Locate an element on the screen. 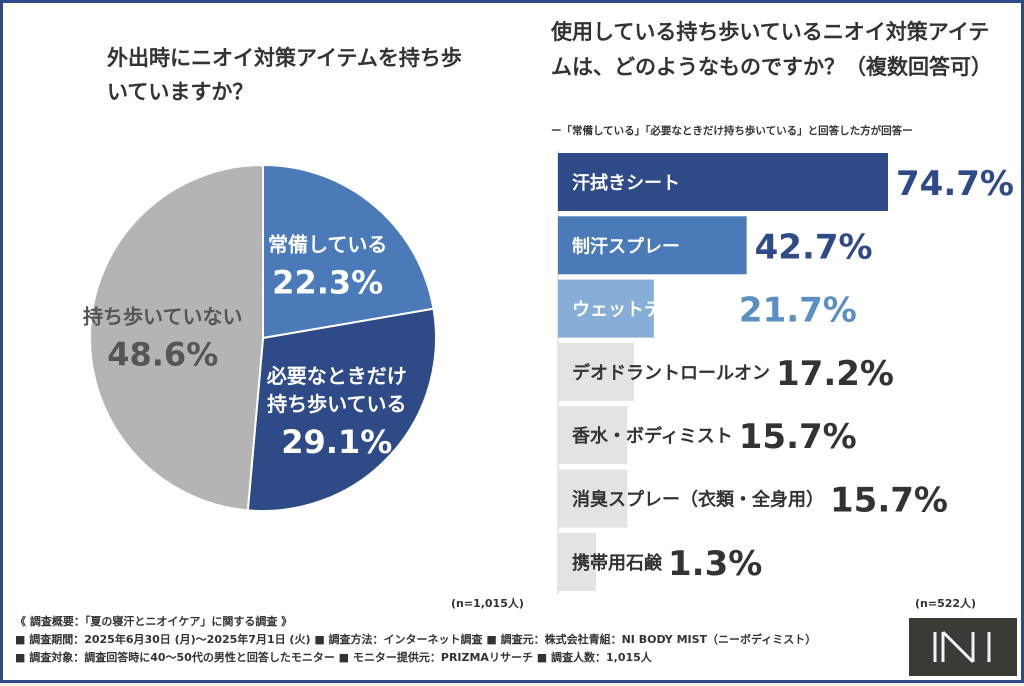 This screenshot has width=1024, height=686. pie-slice-value: 29.1% is located at coordinates (336, 442).